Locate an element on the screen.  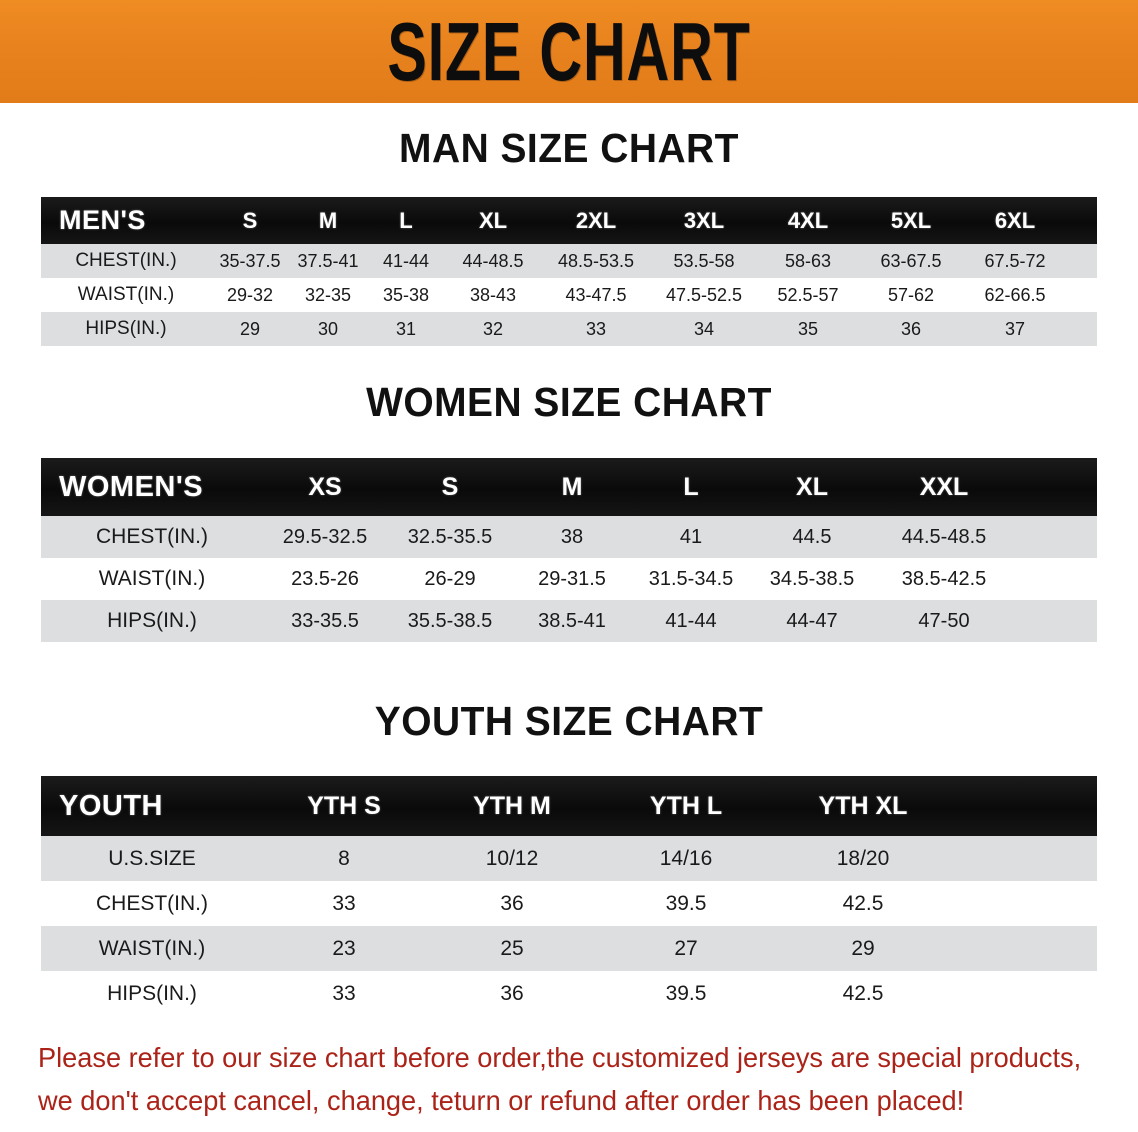
men-cell: 30 is located at coordinates (328, 328).